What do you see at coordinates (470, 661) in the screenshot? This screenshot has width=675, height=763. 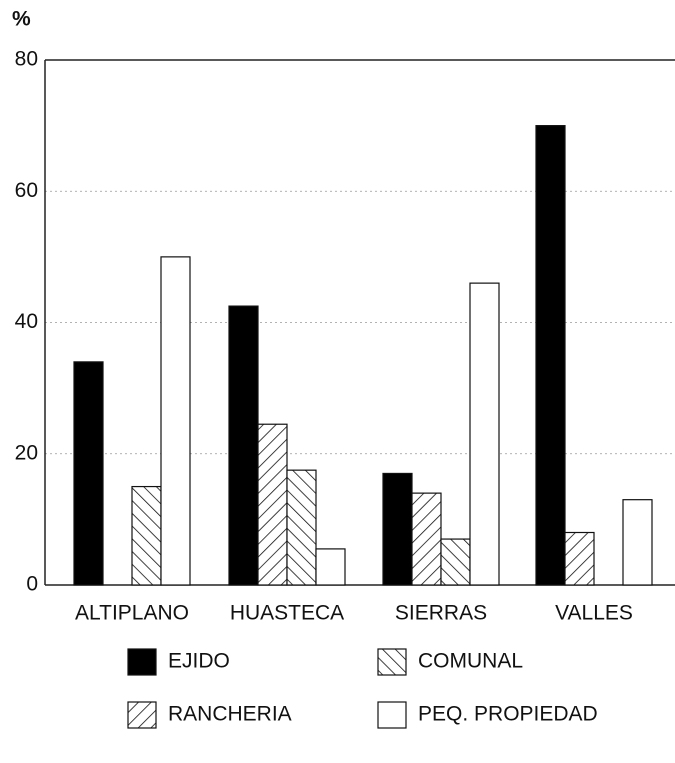 I see `legend-label: COMUNAL` at bounding box center [470, 661].